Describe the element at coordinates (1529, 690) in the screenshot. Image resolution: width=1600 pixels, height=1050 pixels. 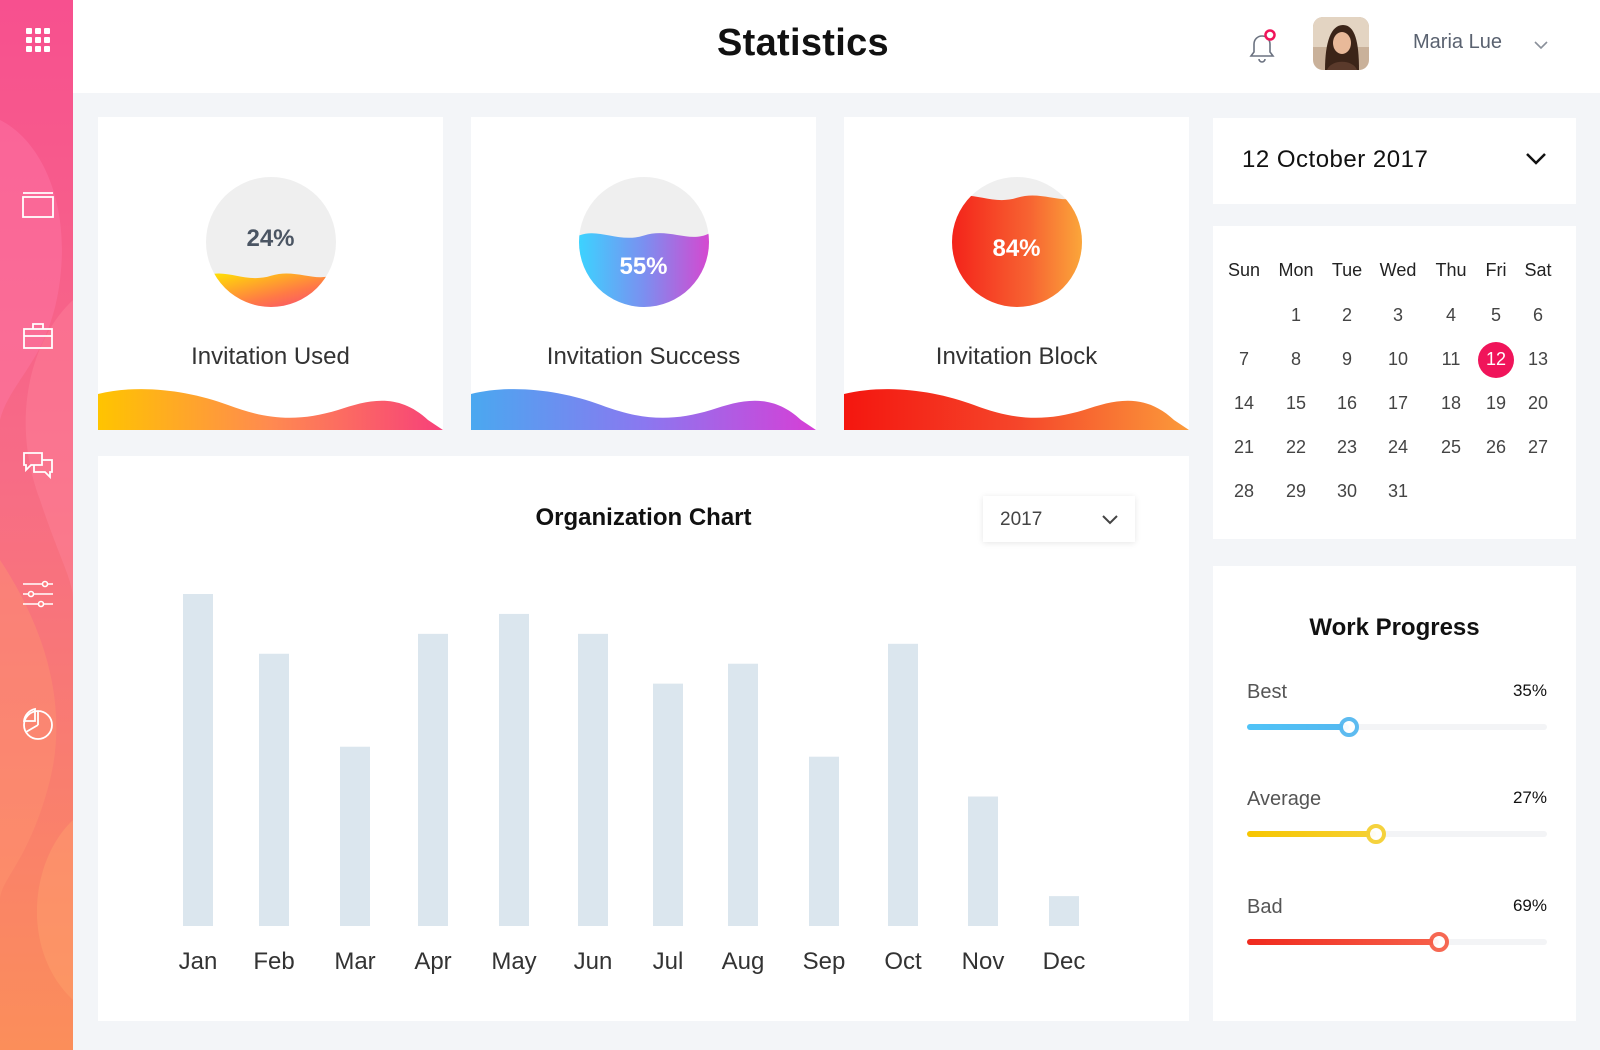
I see `progress-percent: 35%` at that location.